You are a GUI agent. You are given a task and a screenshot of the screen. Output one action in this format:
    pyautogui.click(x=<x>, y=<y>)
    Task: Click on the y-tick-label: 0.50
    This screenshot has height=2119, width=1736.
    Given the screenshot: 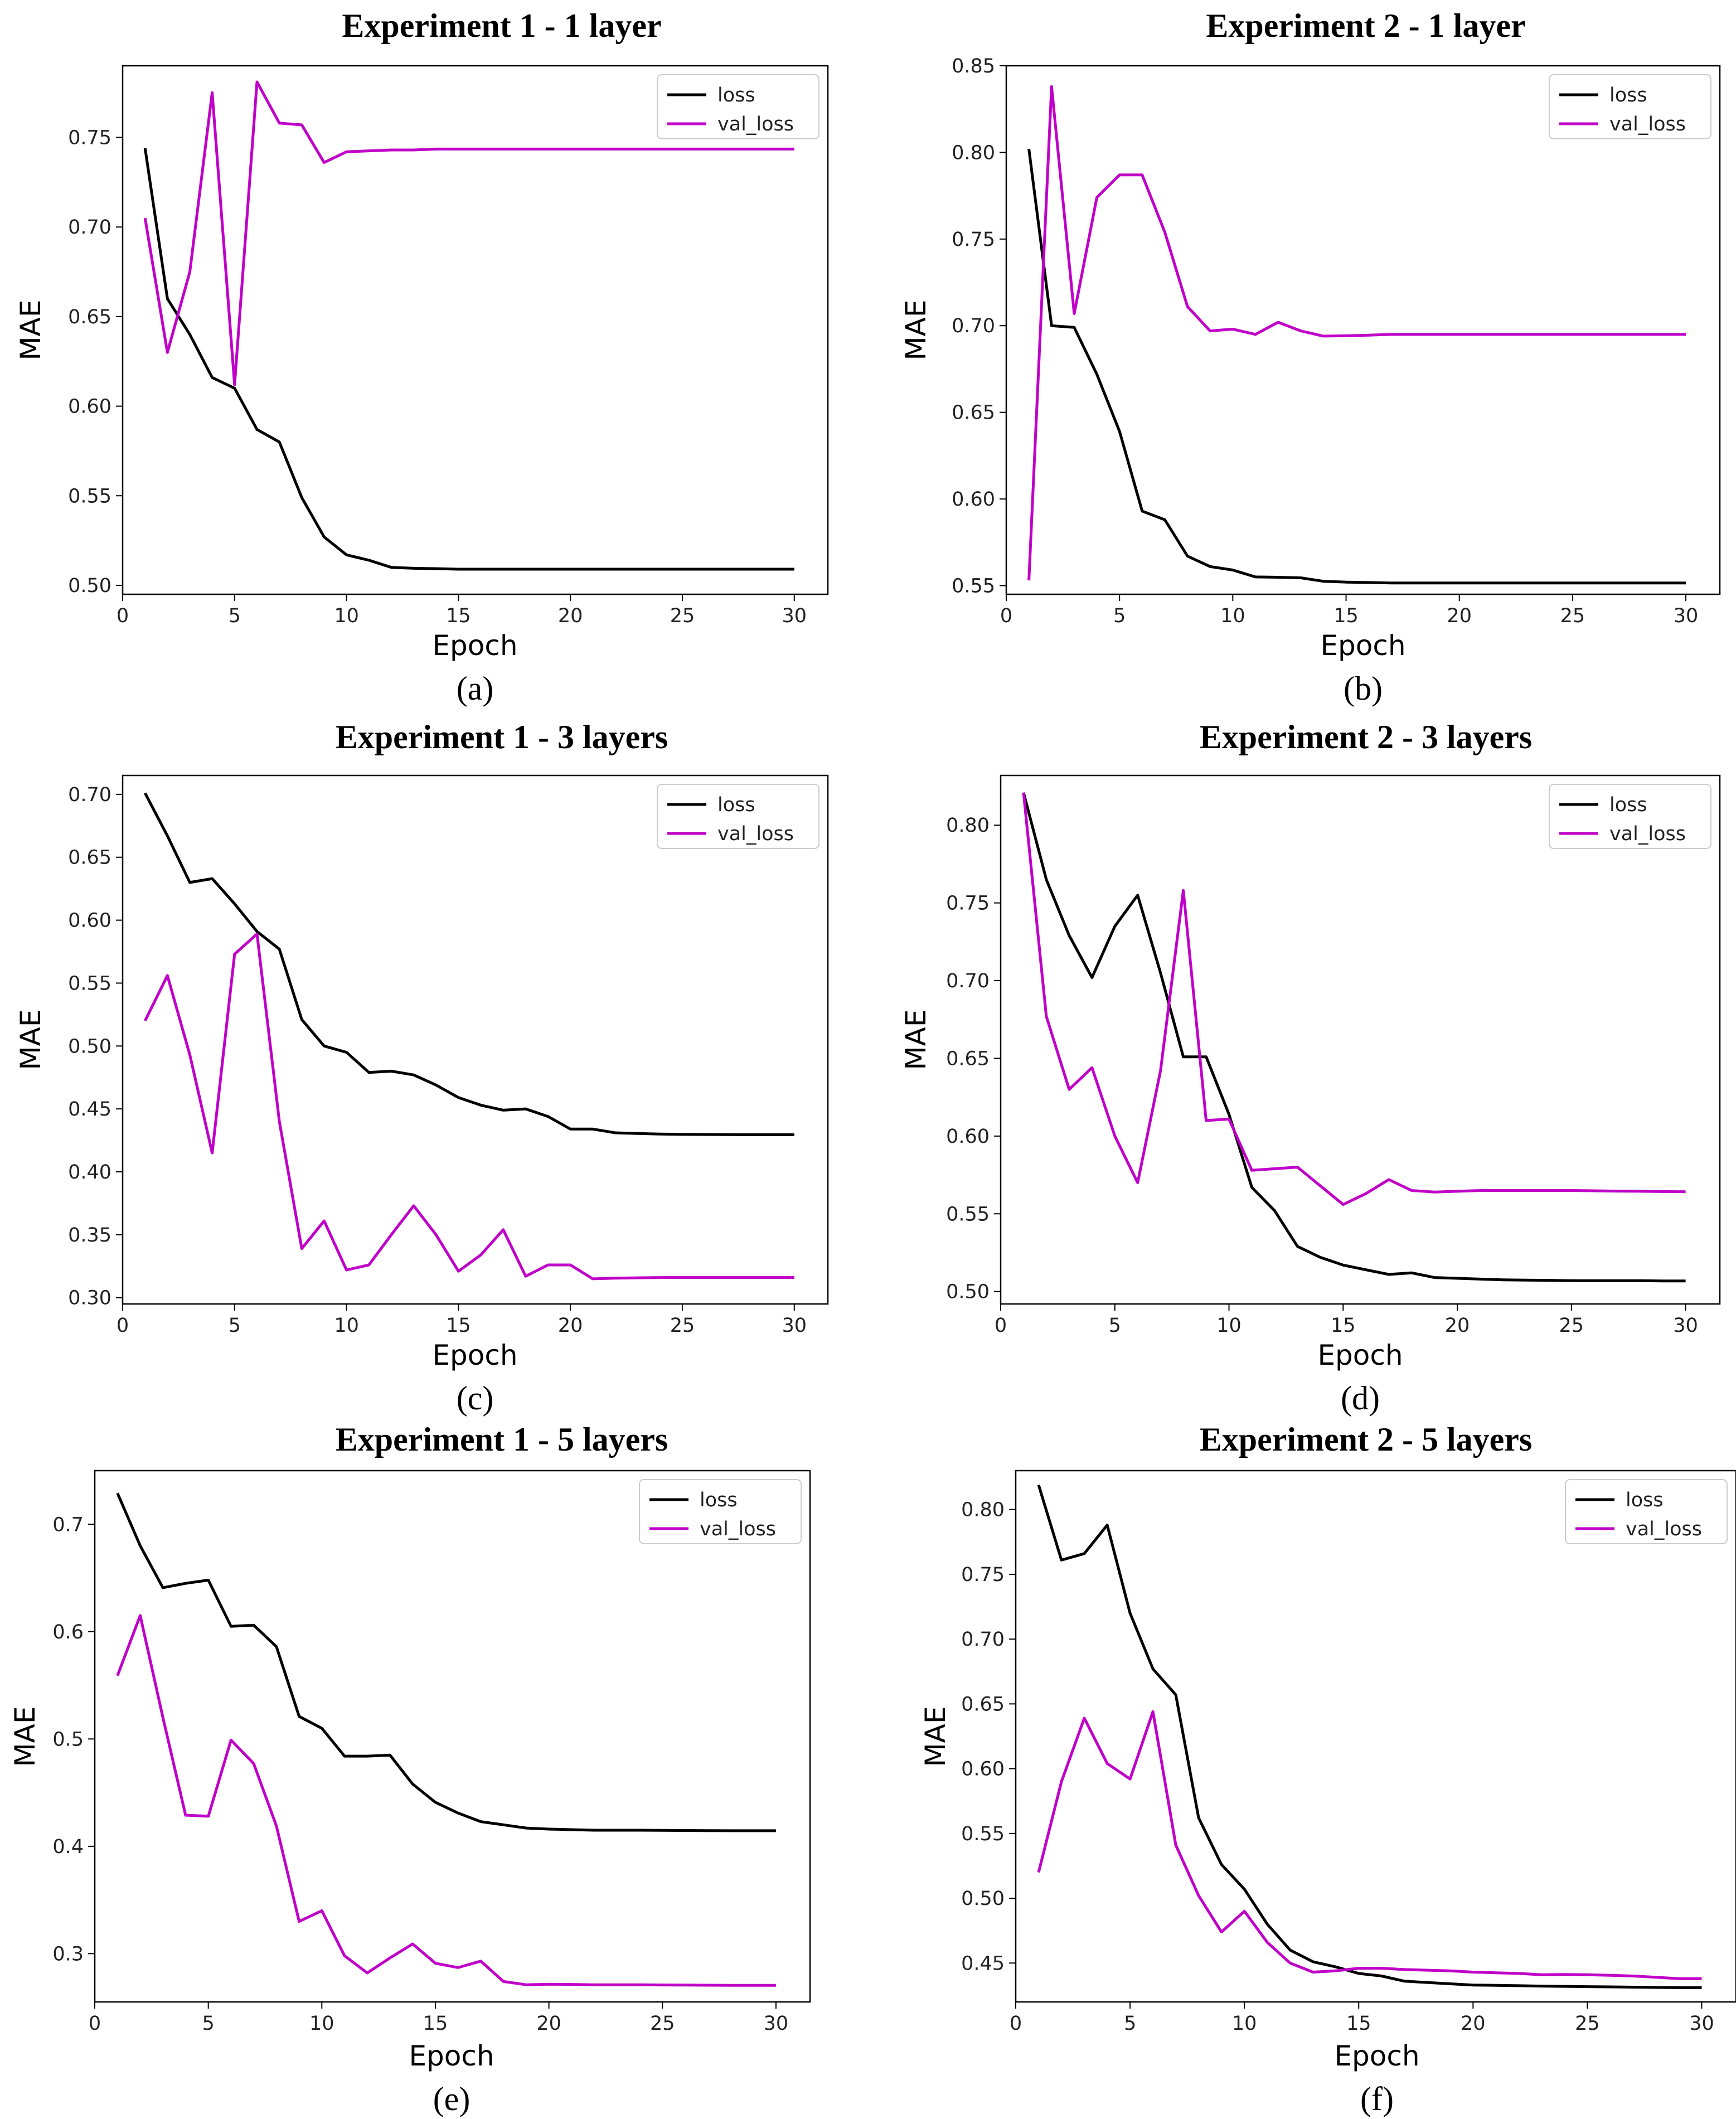 What is the action you would take?
    pyautogui.click(x=968, y=1292)
    